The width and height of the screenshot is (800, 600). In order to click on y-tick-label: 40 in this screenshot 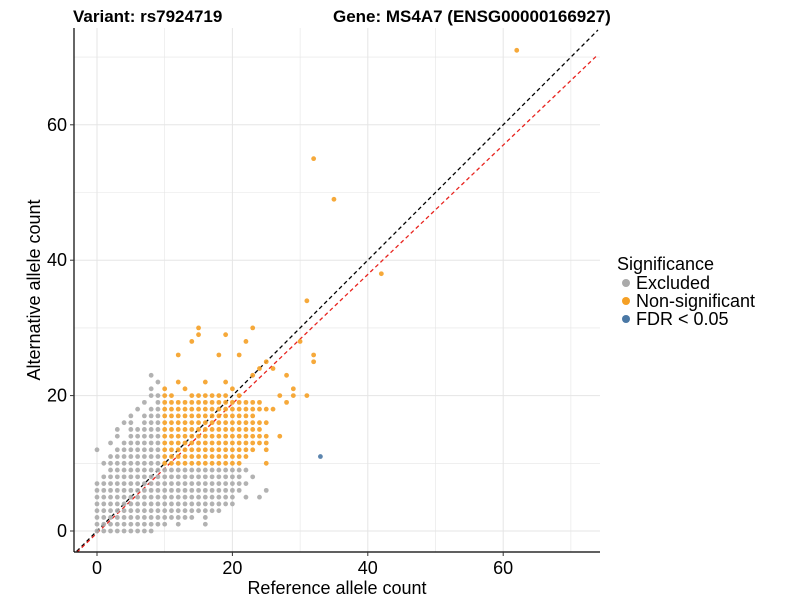, I will do `click(57, 260)`.